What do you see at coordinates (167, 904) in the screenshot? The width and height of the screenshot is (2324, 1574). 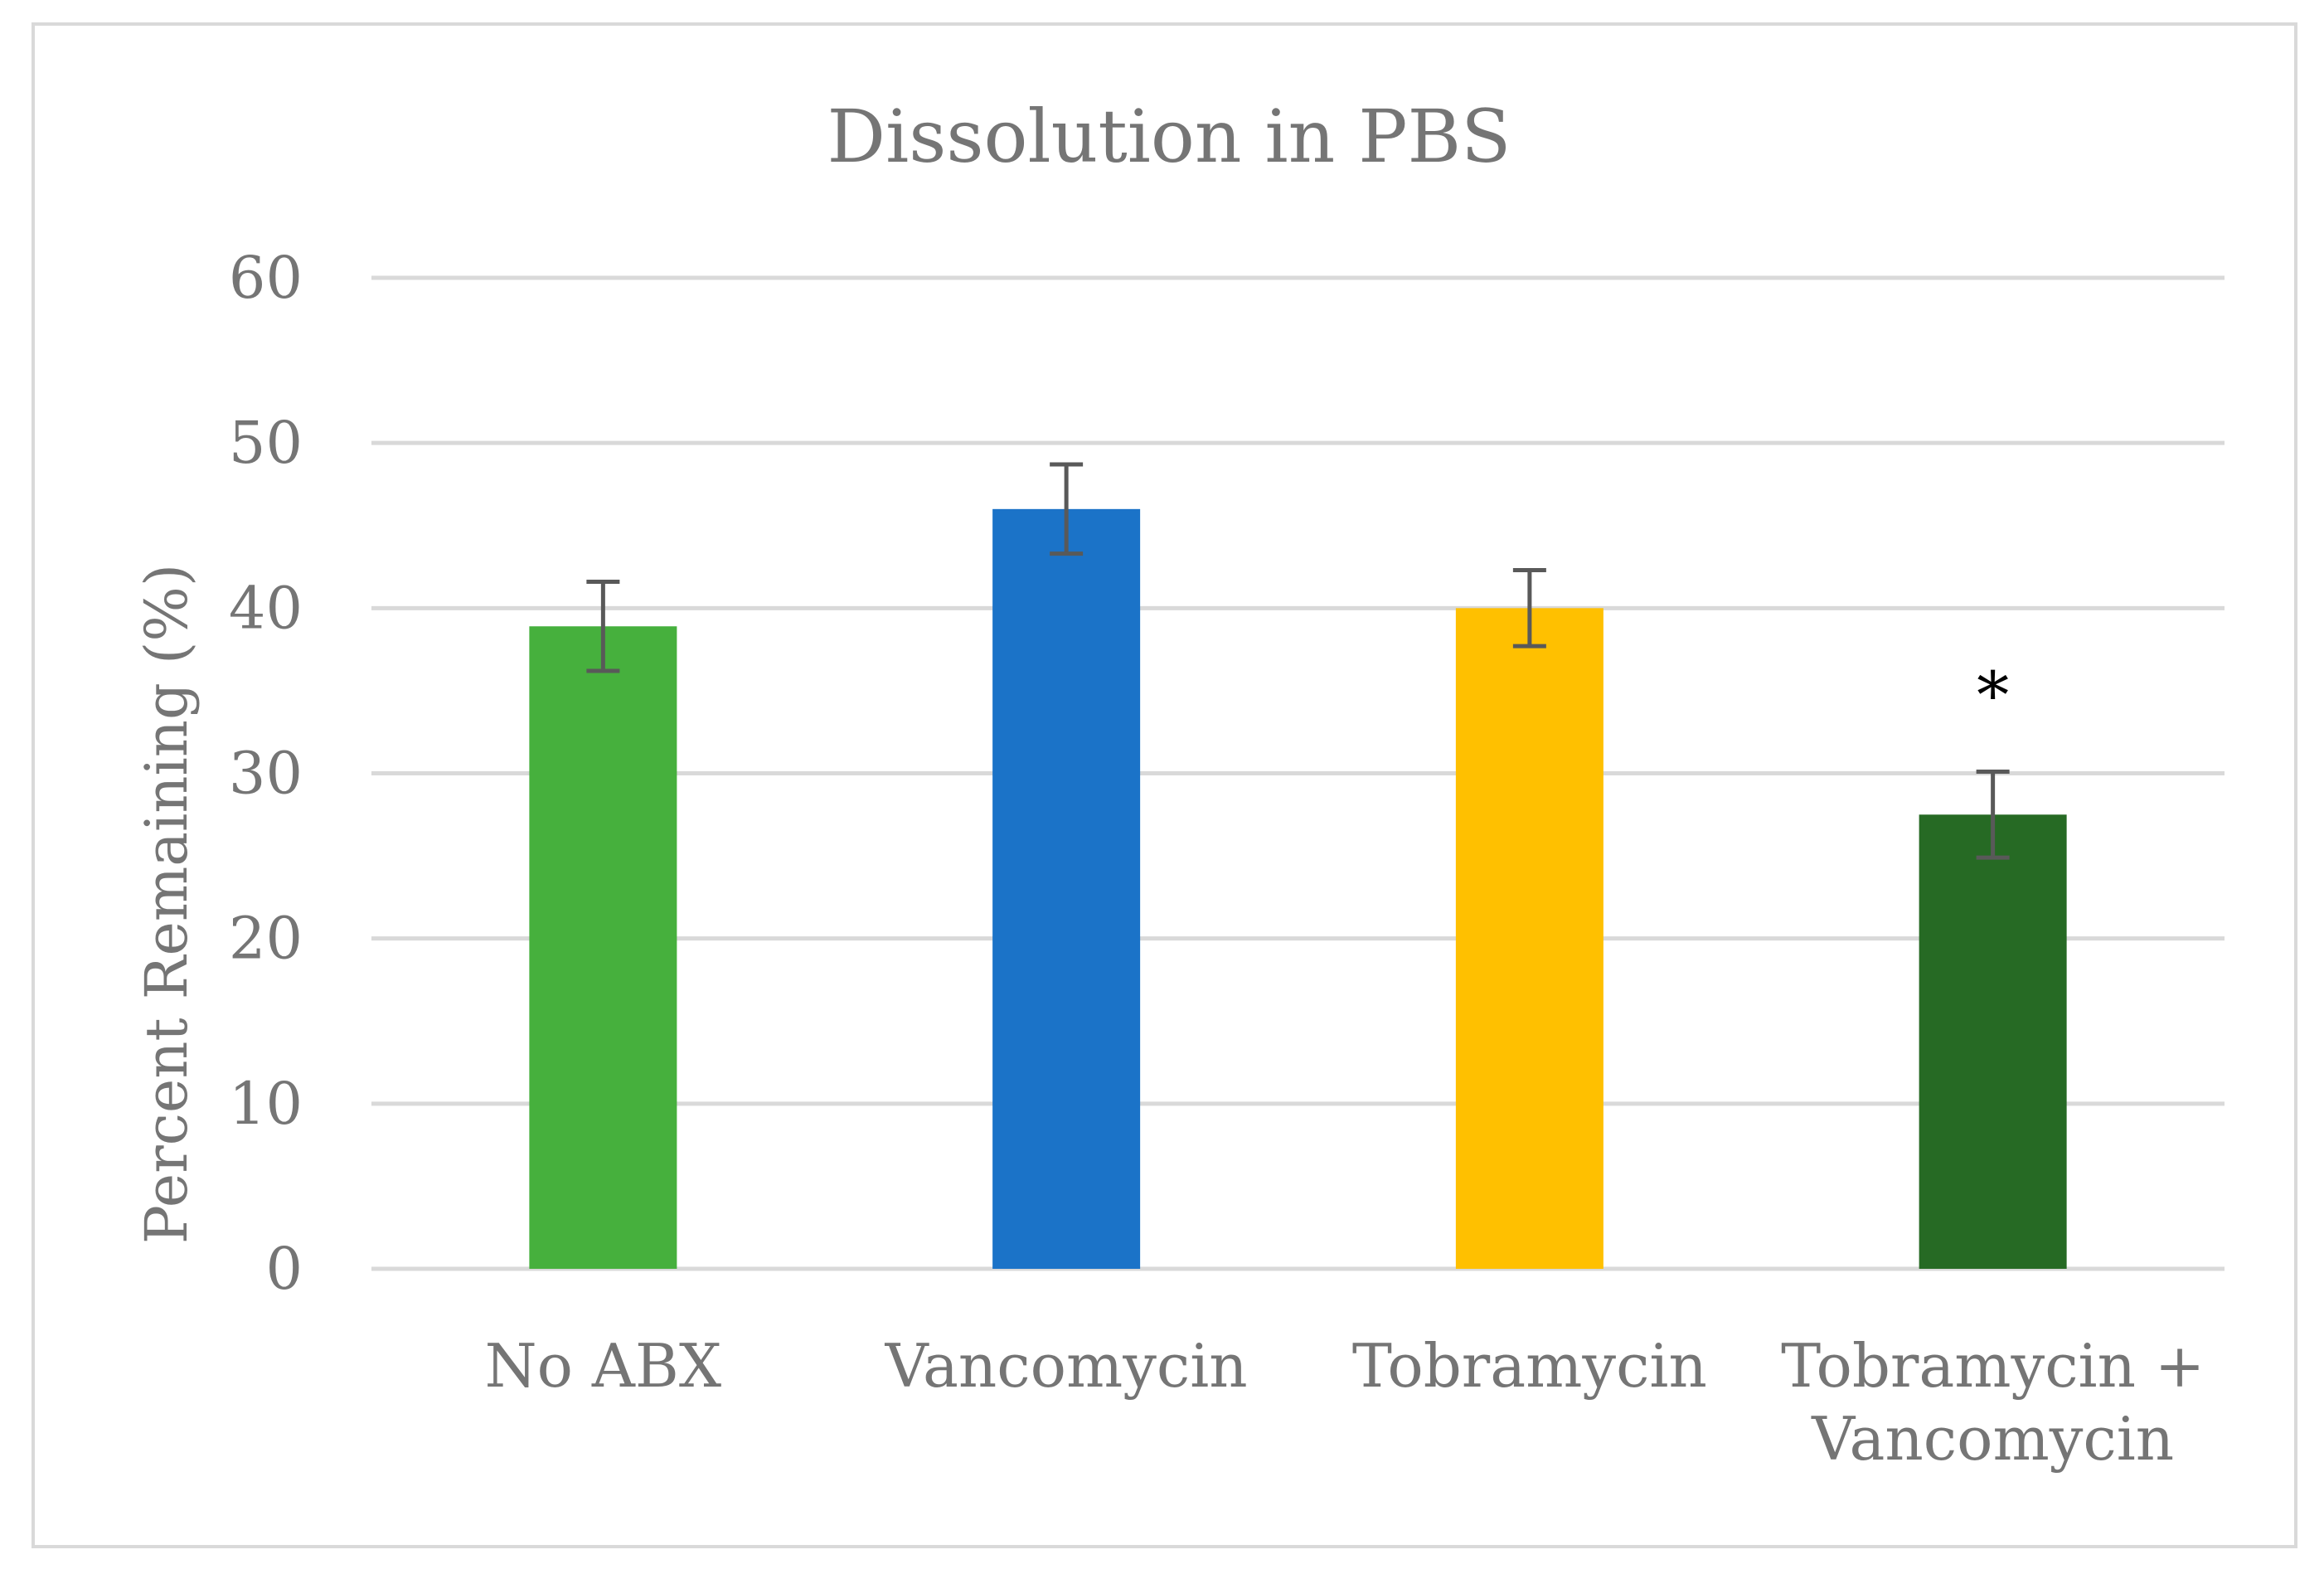 I see `y-axis-label: Percent Remaining (%)` at bounding box center [167, 904].